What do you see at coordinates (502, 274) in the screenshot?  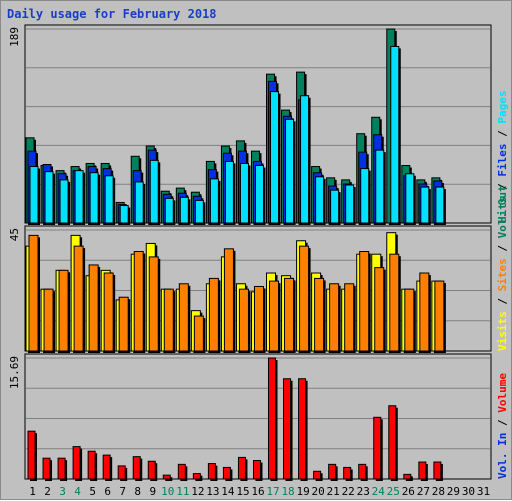 I see `legend-item: Sites` at bounding box center [502, 274].